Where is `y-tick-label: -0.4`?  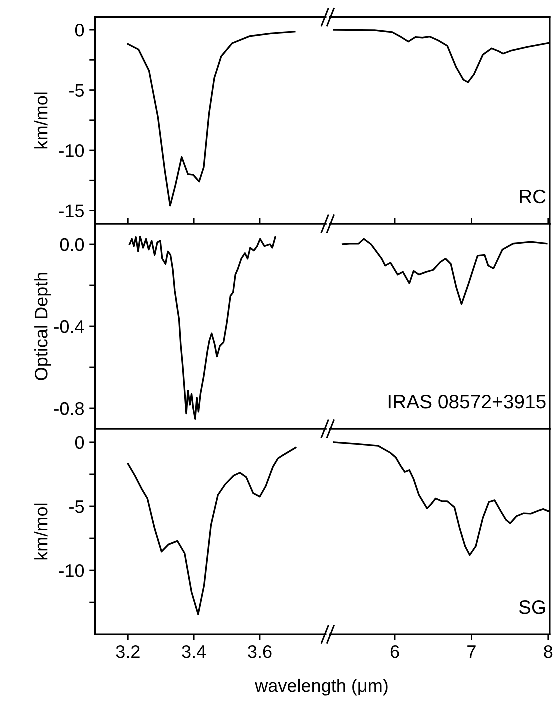 y-tick-label: -0.4 is located at coordinates (69, 327).